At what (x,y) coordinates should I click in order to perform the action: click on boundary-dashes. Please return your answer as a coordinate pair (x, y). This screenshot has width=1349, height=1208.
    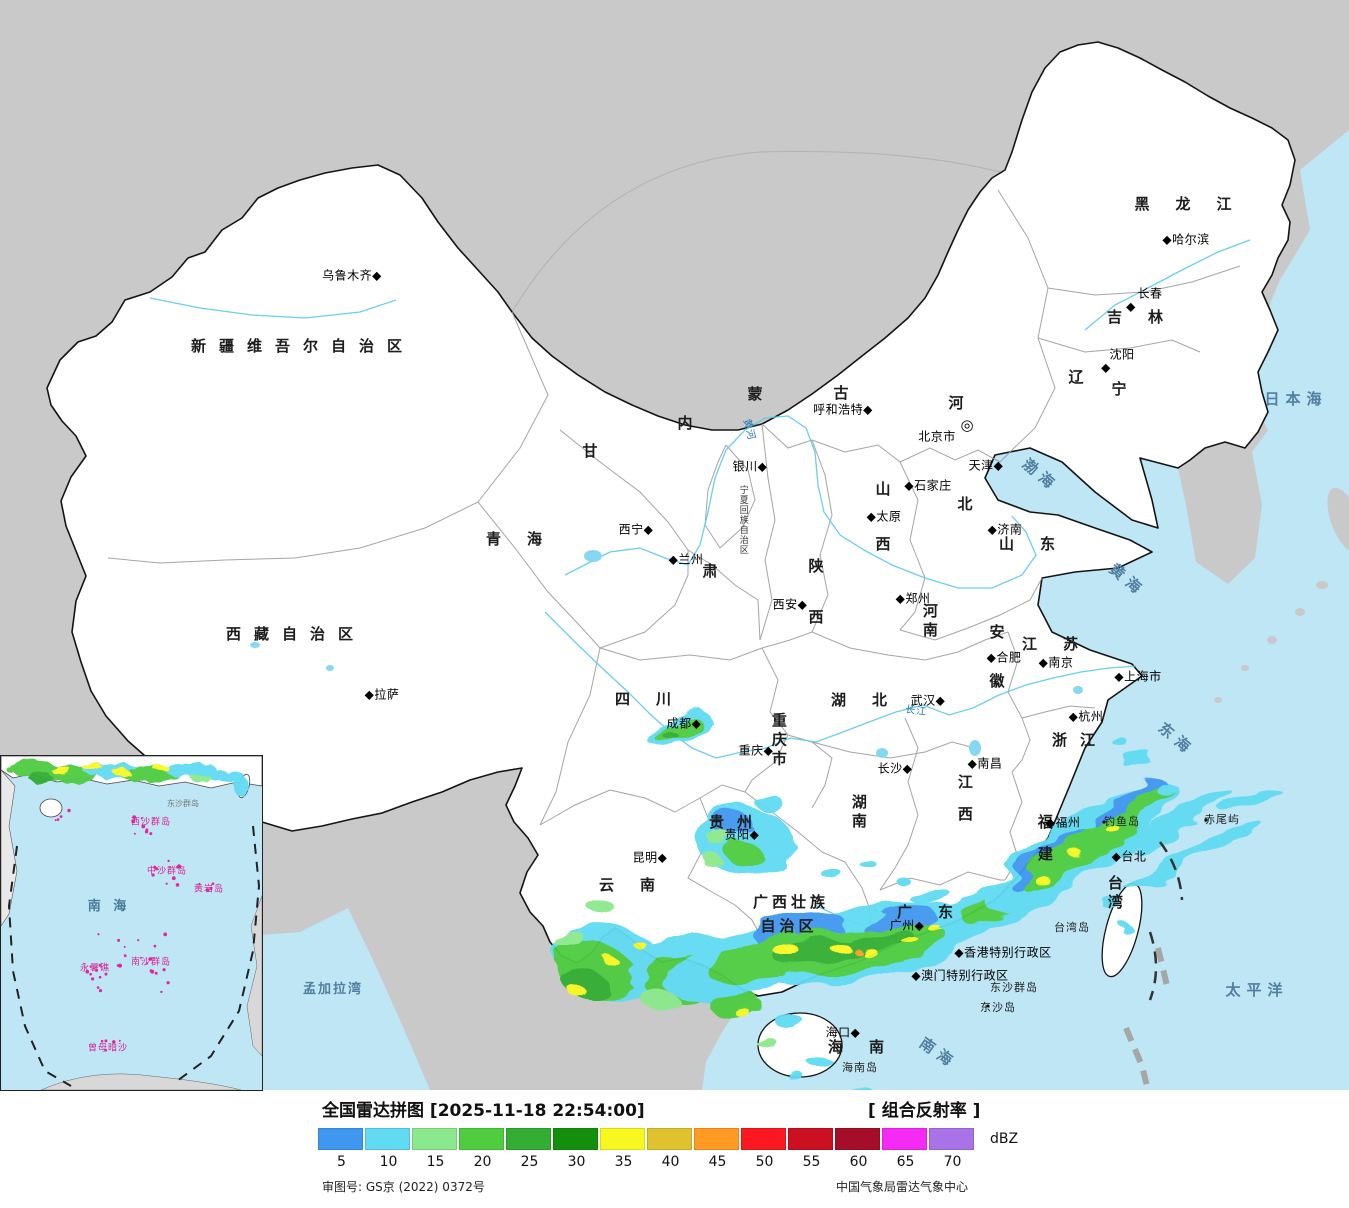
    Looking at the image, I should click on (1153, 965).